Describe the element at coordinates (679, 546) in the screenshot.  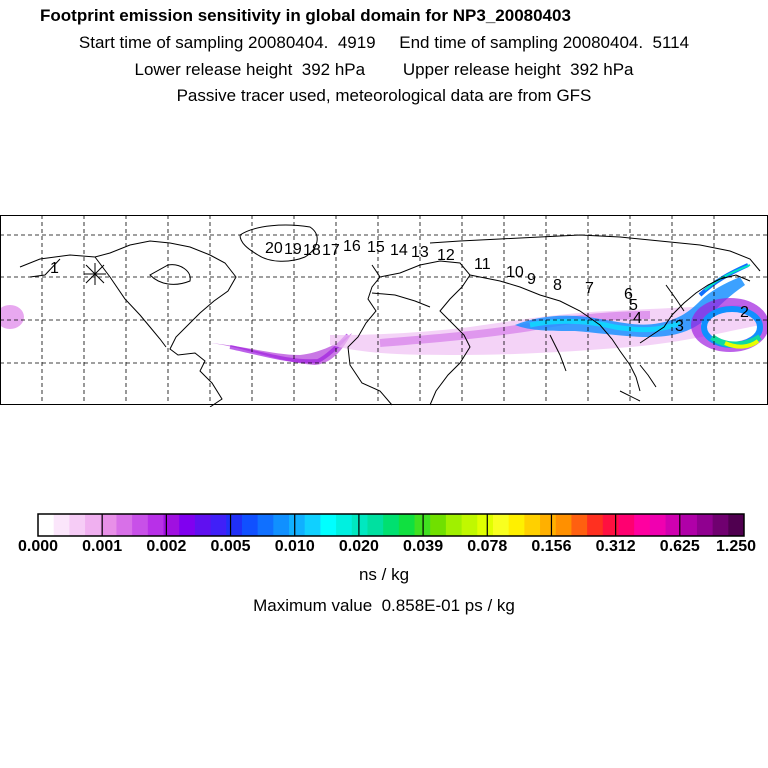
I see `colorbar-tick-label: 0.625` at that location.